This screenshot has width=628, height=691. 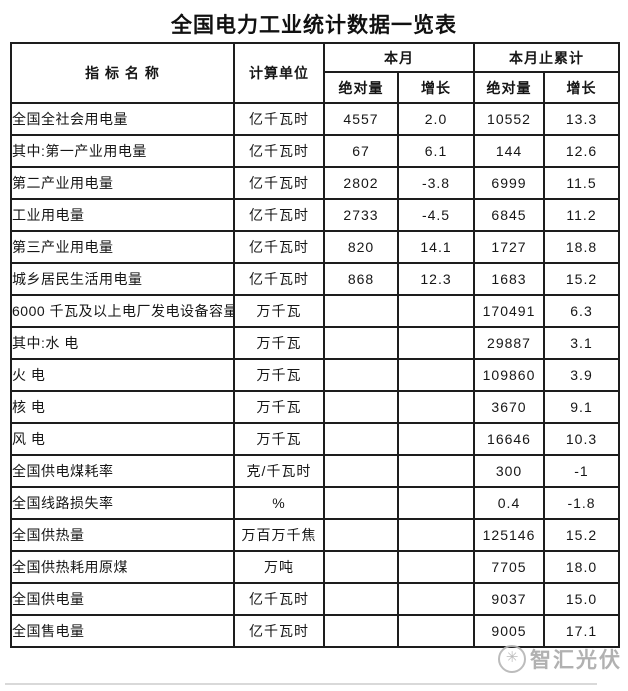 I want to click on cumulative-growth-cell: 11.5, so click(x=581, y=183).